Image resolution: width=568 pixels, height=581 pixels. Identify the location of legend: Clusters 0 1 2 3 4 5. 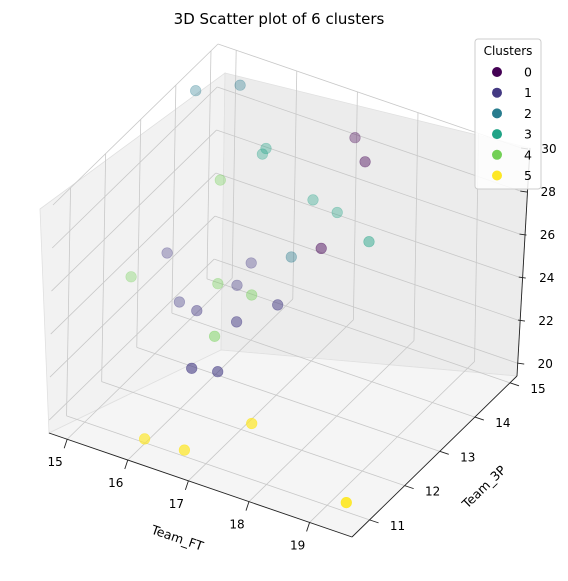
(508, 114).